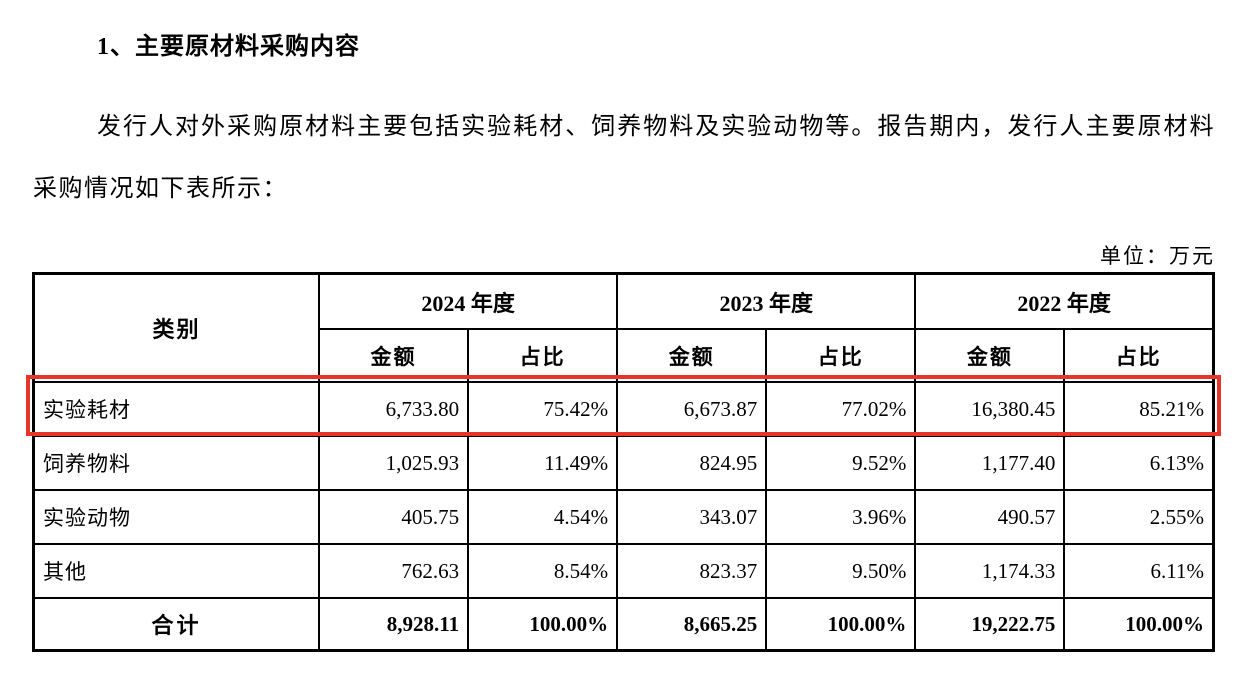 This screenshot has width=1256, height=687. I want to click on cell-amount-2024: 405.75, so click(393, 517).